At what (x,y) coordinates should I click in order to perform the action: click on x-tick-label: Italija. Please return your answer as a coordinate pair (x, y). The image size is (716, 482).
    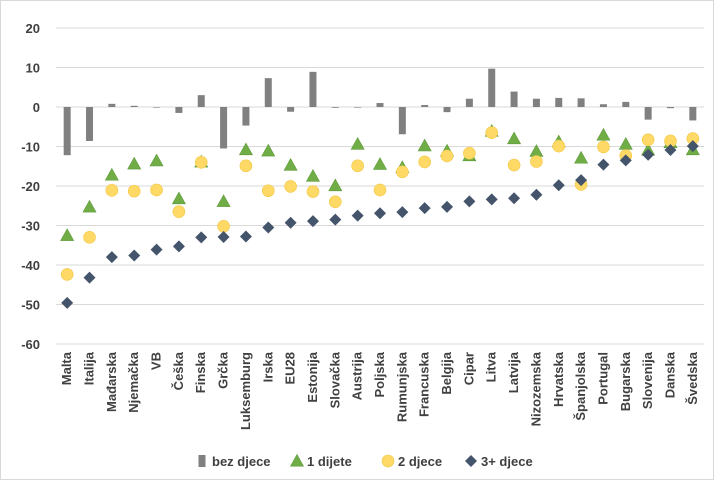
    Looking at the image, I should click on (89, 368).